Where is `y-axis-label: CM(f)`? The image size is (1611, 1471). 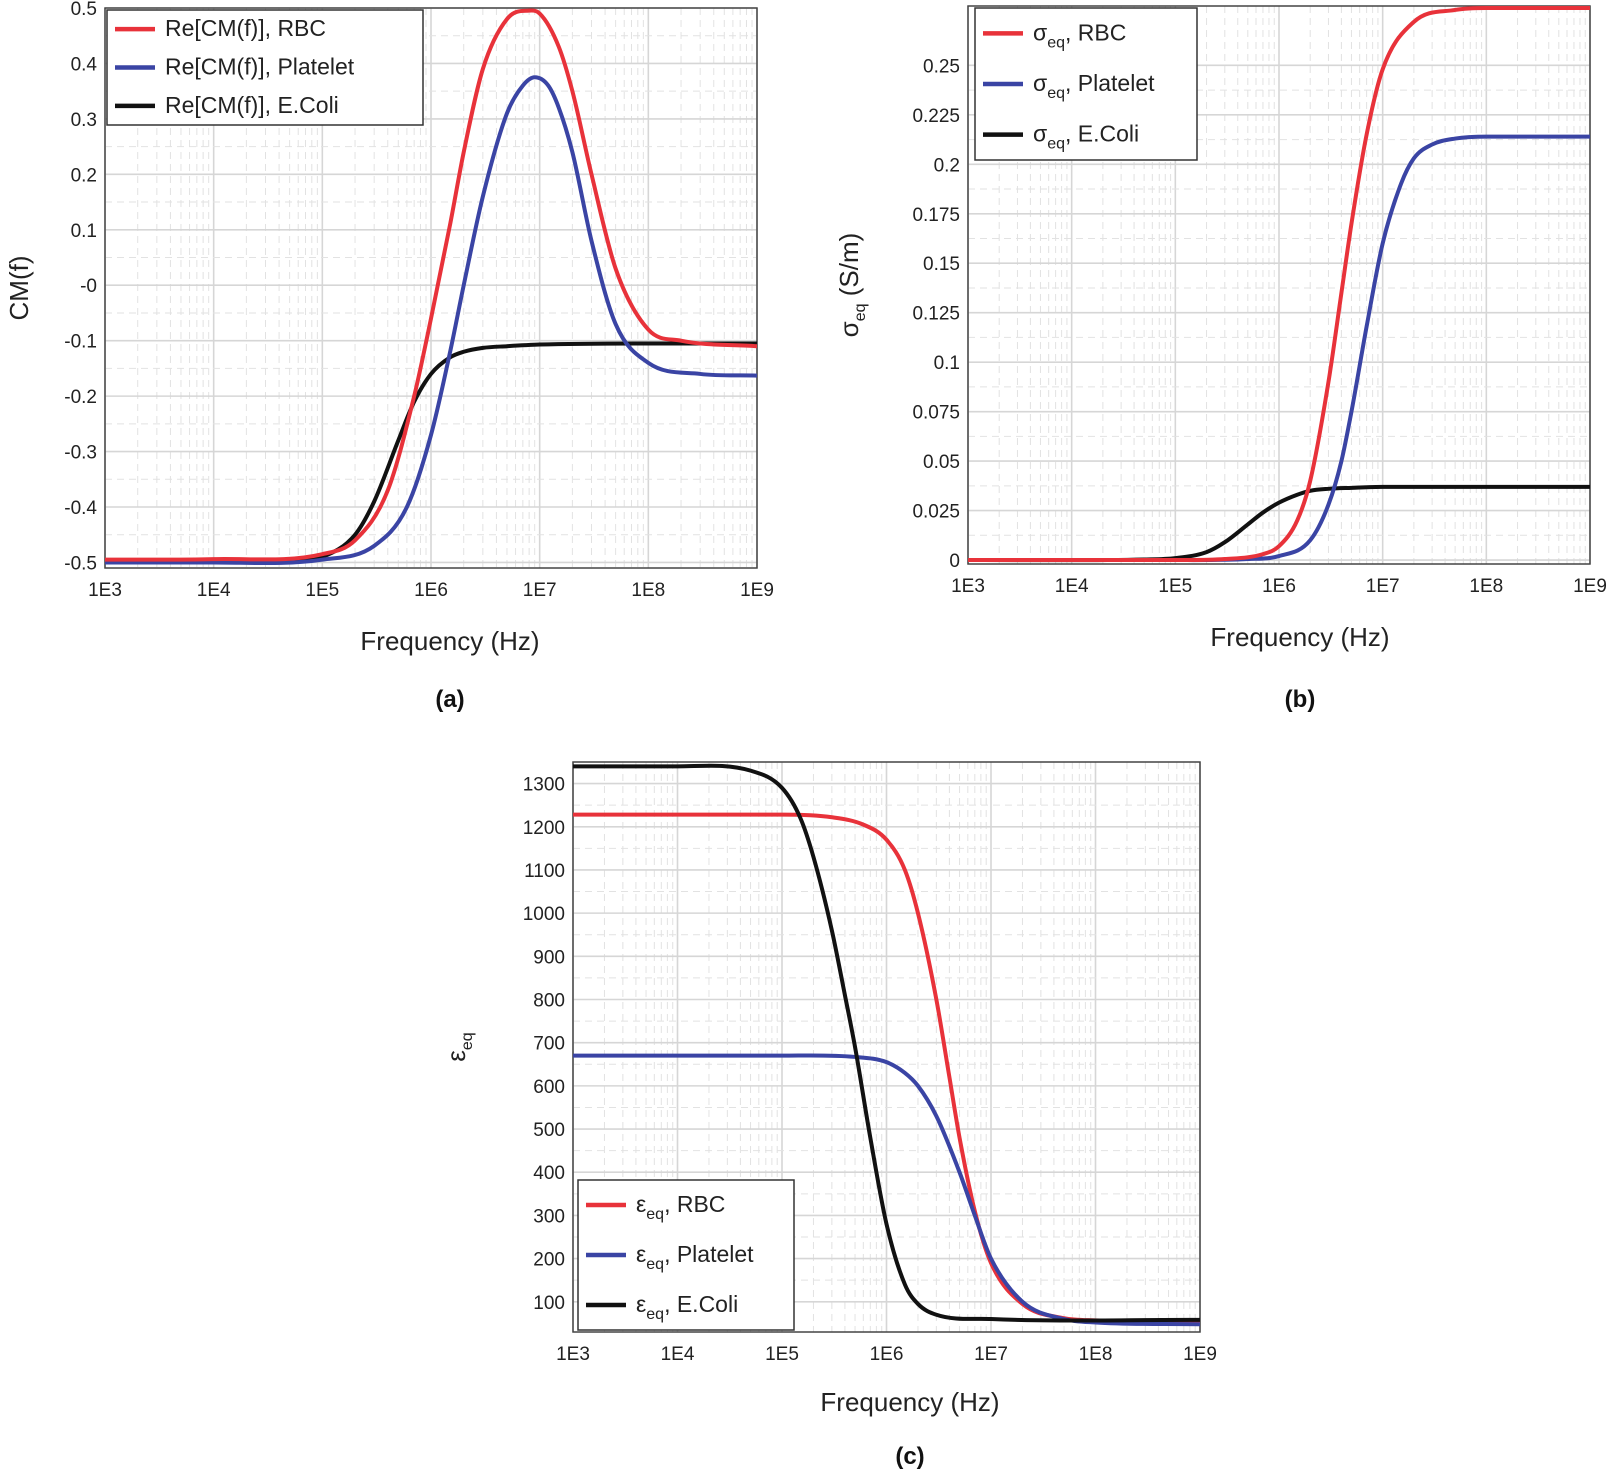 y-axis-label: CM(f) is located at coordinates (19, 288).